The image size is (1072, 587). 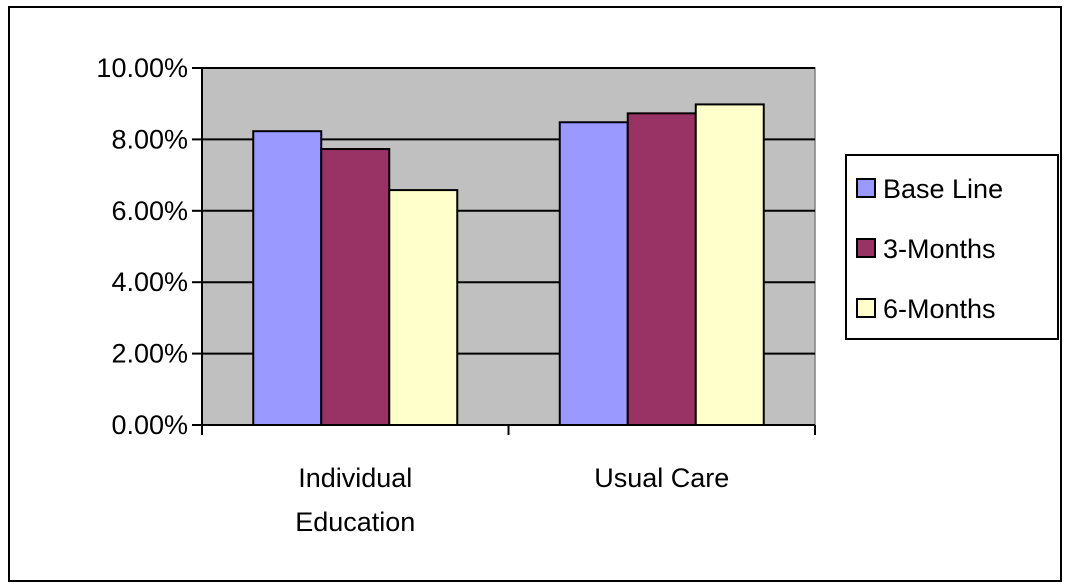 What do you see at coordinates (355, 522) in the screenshot?
I see `x-category-label: Education` at bounding box center [355, 522].